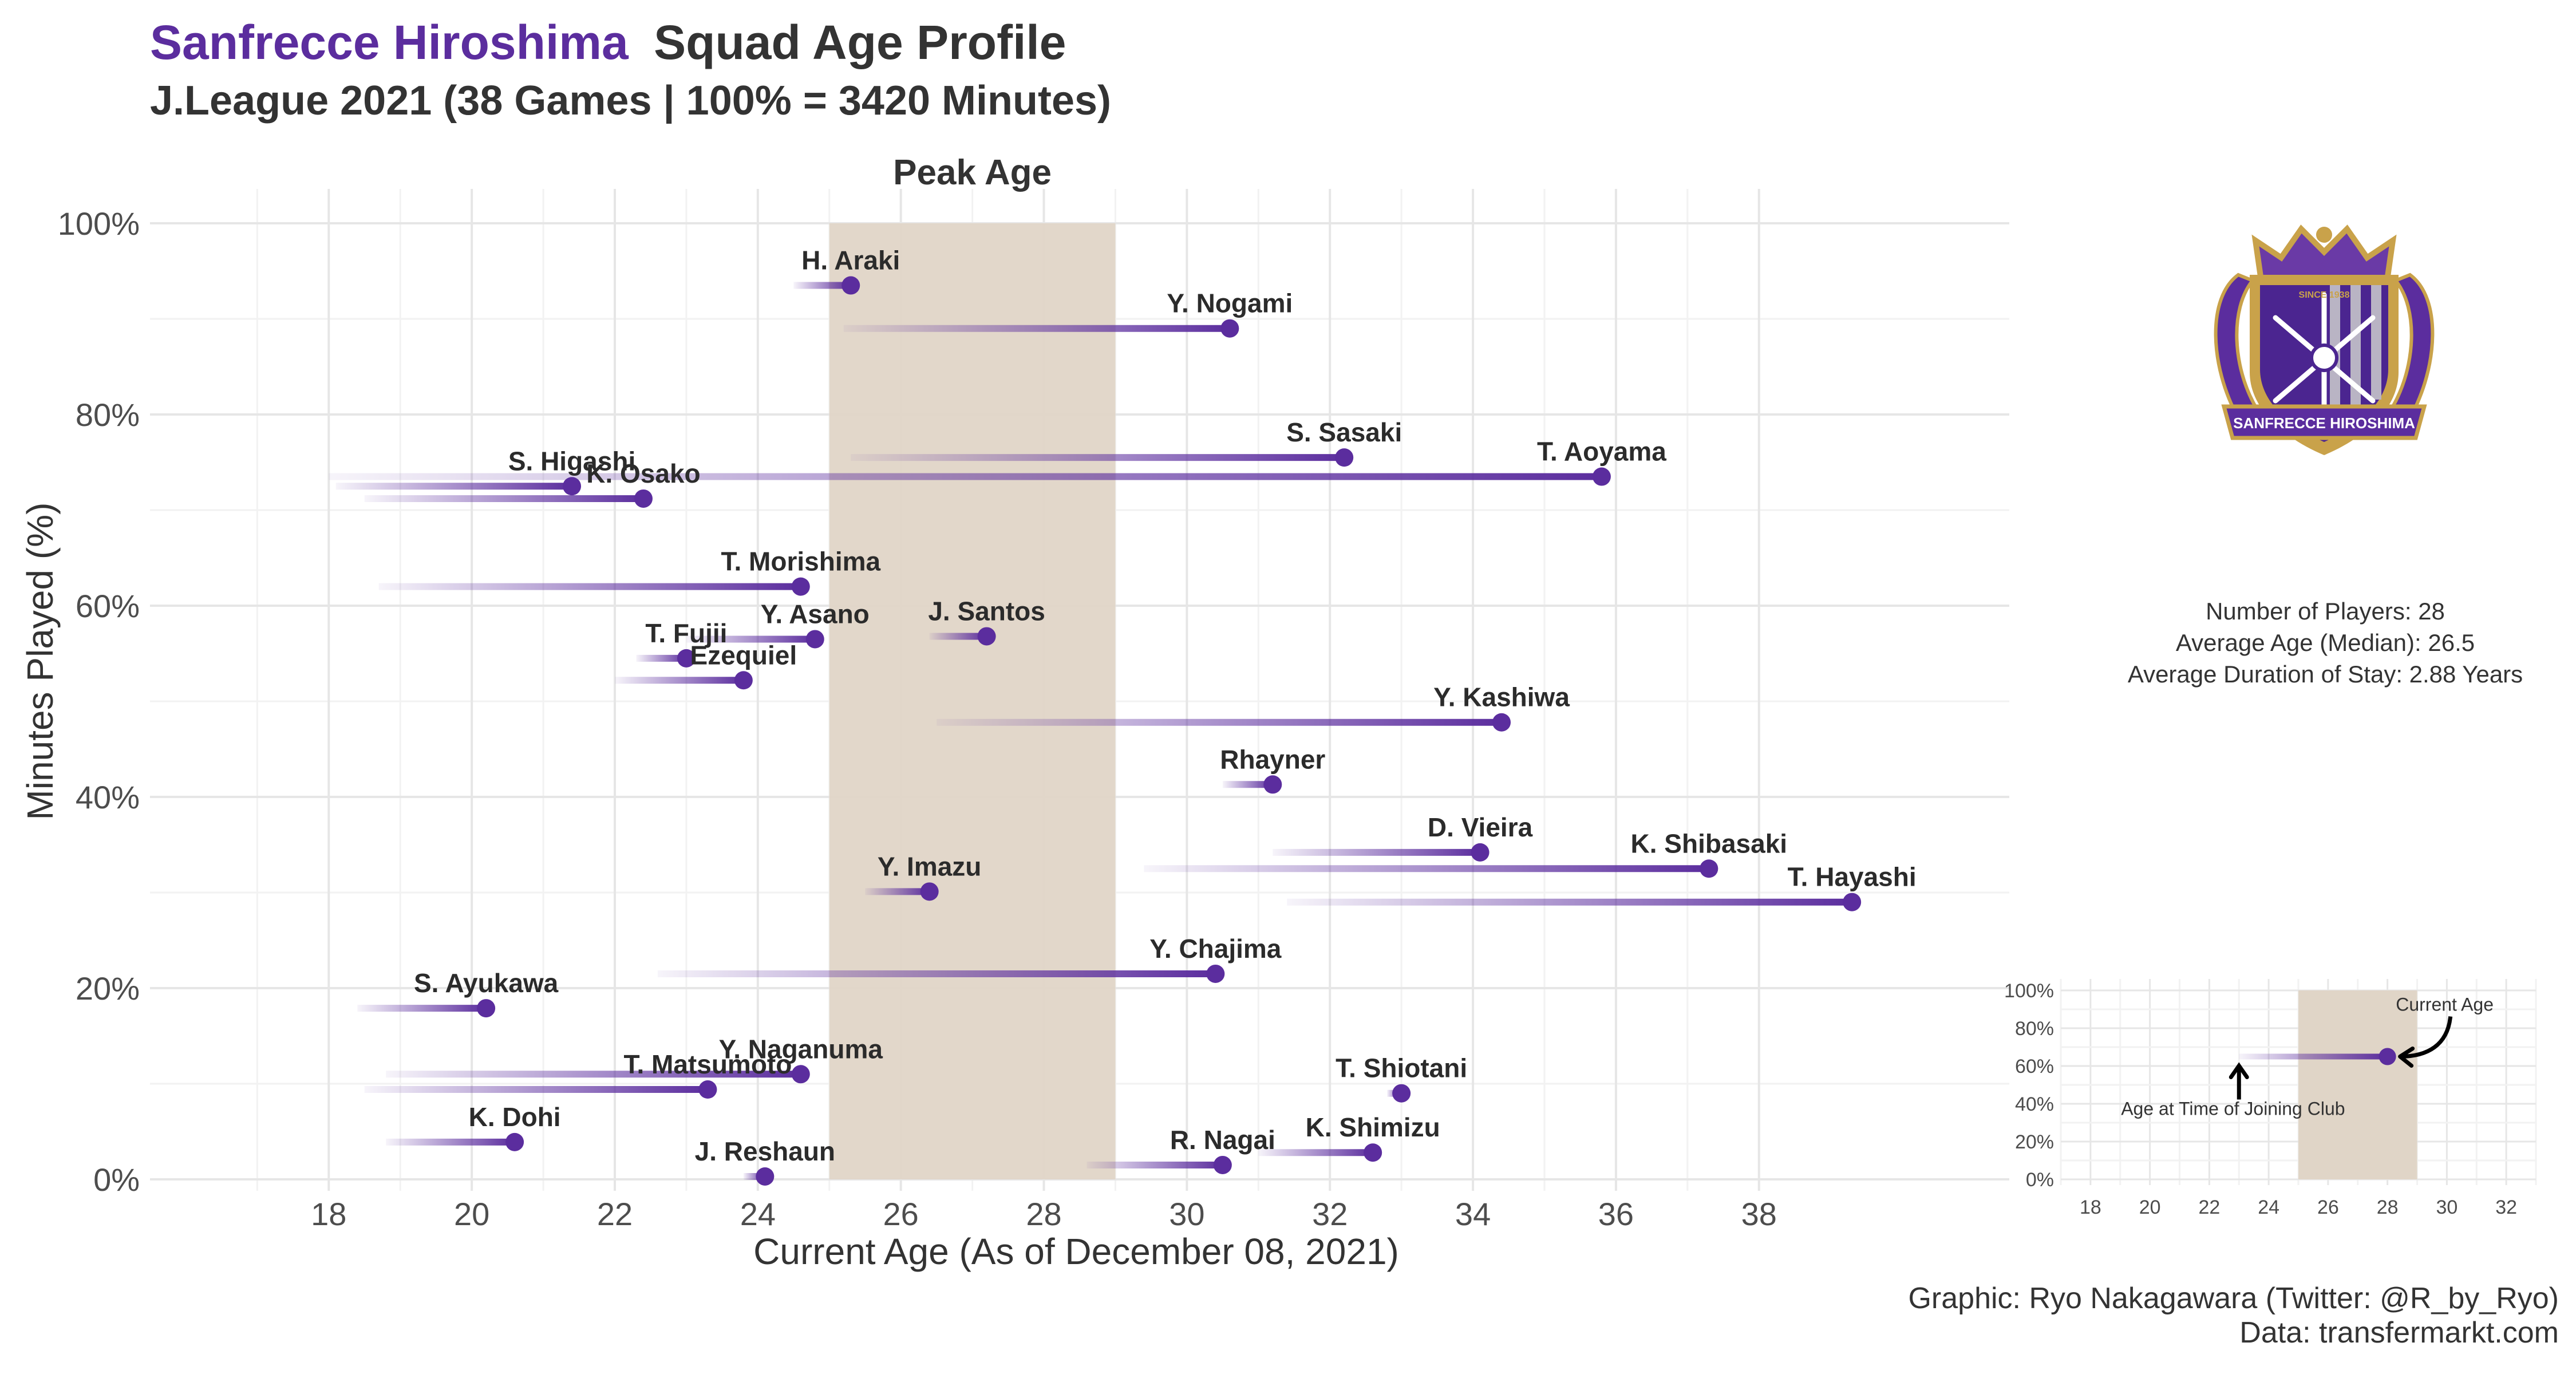 This screenshot has width=2576, height=1374. I want to click on inset-peak-rect, so click(2357, 1084).